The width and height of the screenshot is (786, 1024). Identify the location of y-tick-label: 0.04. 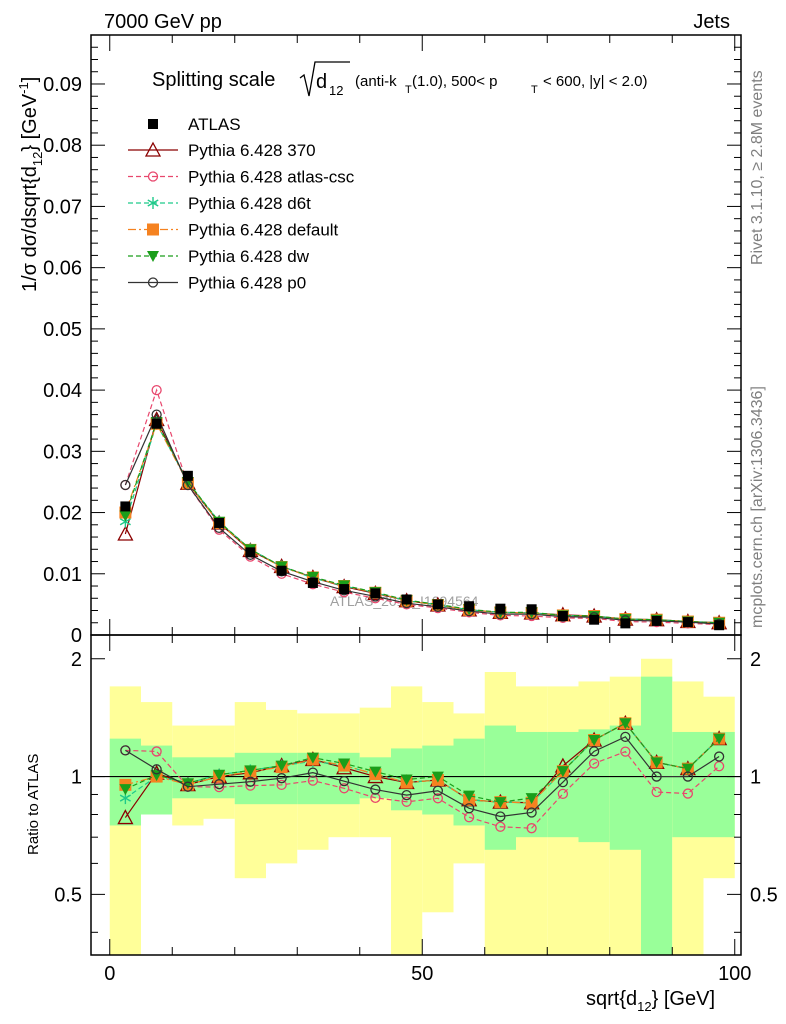
(62, 391).